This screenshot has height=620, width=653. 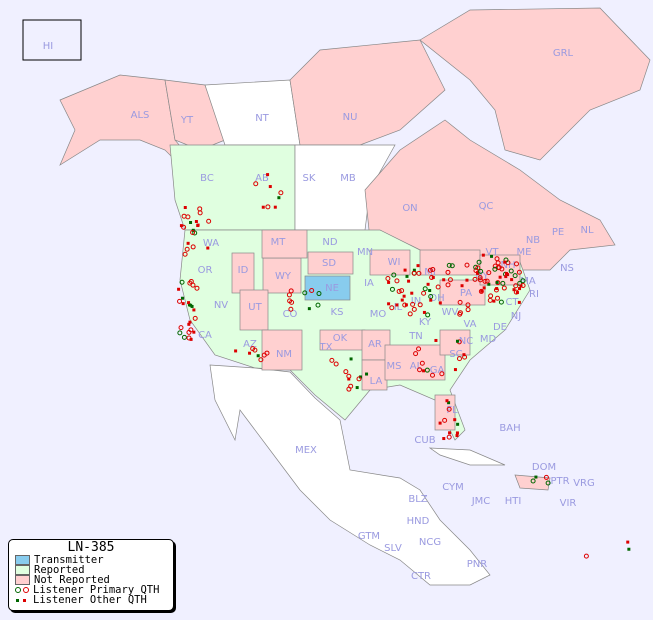 What do you see at coordinates (243, 270) in the screenshot?
I see `region-label-id: ID` at bounding box center [243, 270].